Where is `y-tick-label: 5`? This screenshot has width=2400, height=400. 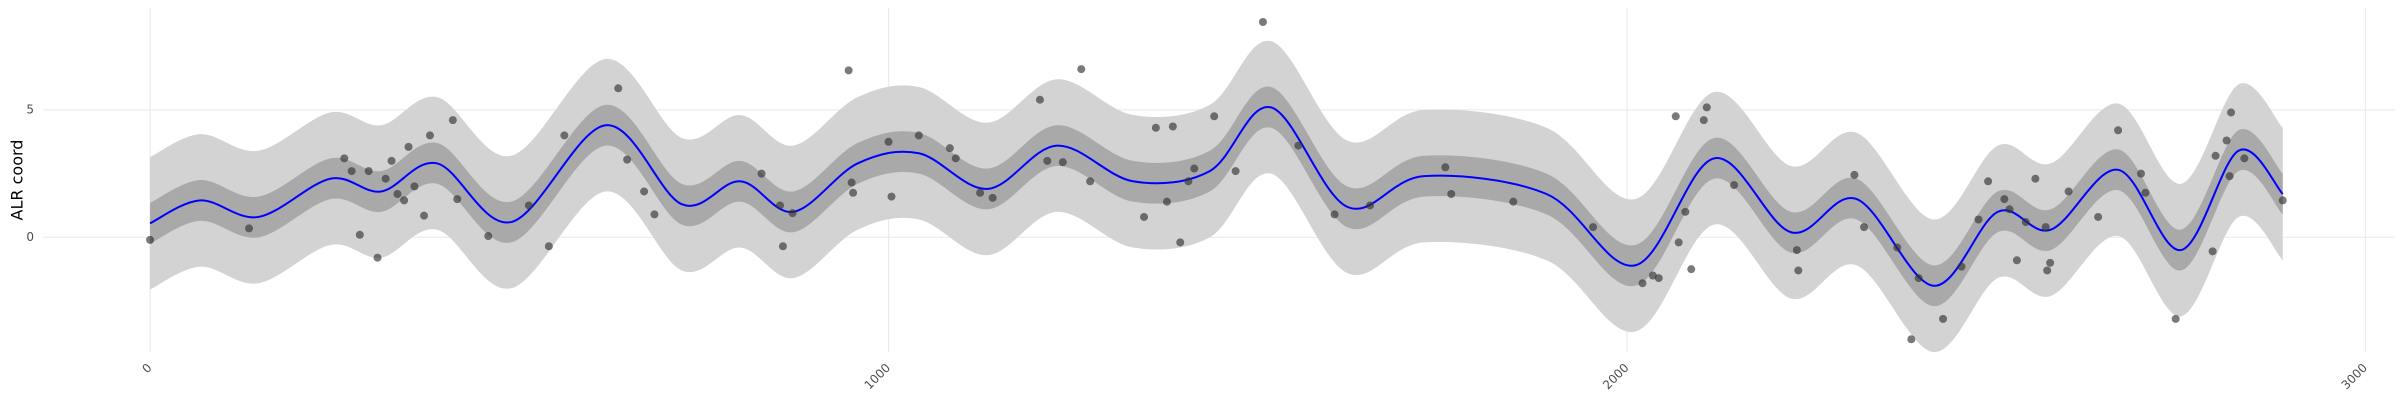 y-tick-label: 5 is located at coordinates (30, 109).